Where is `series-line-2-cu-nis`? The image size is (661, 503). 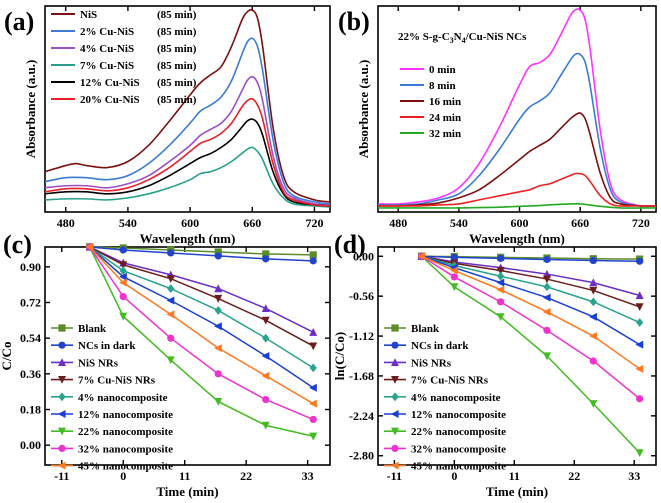 series-line-2-cu-nis is located at coordinates (187, 121).